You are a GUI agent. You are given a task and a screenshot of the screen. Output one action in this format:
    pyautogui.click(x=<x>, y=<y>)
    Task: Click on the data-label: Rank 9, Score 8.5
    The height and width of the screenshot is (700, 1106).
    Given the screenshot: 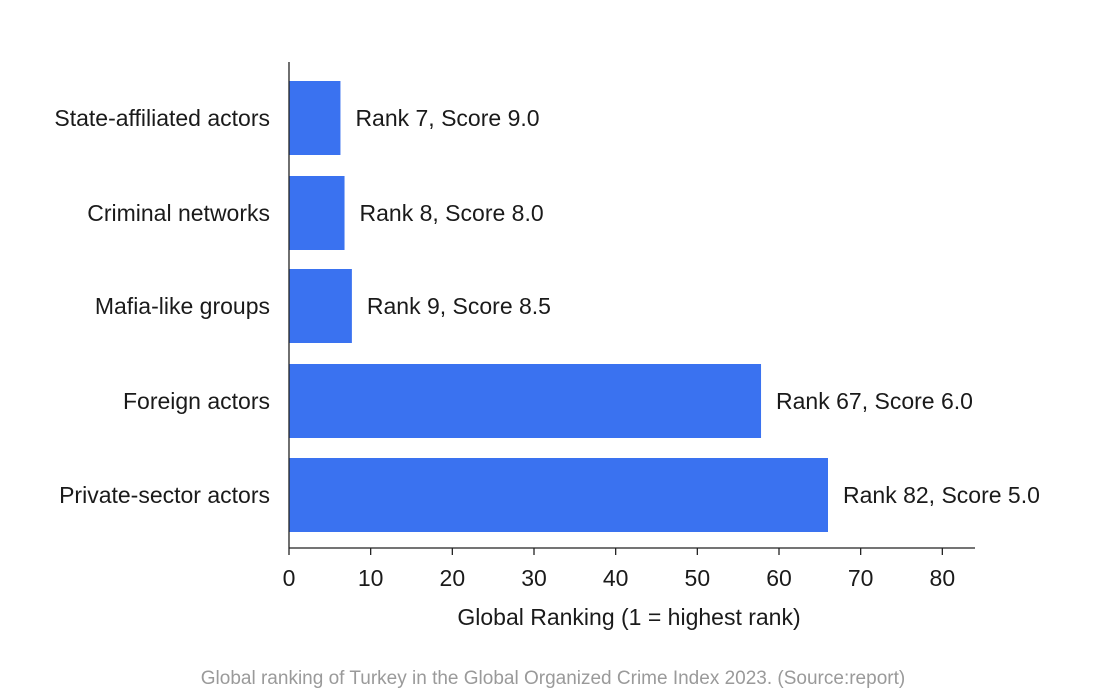 What is the action you would take?
    pyautogui.click(x=459, y=306)
    